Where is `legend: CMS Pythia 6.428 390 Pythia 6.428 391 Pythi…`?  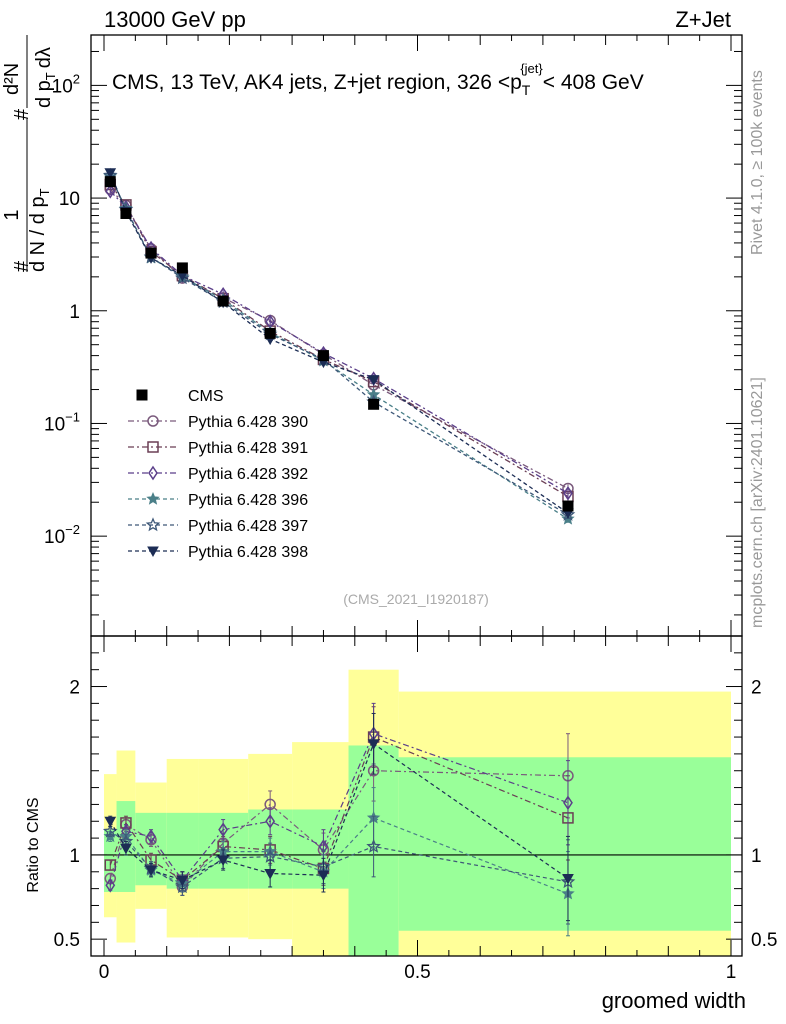 legend: CMS Pythia 6.428 390 Pythia 6.428 391 Pythi… is located at coordinates (218, 474).